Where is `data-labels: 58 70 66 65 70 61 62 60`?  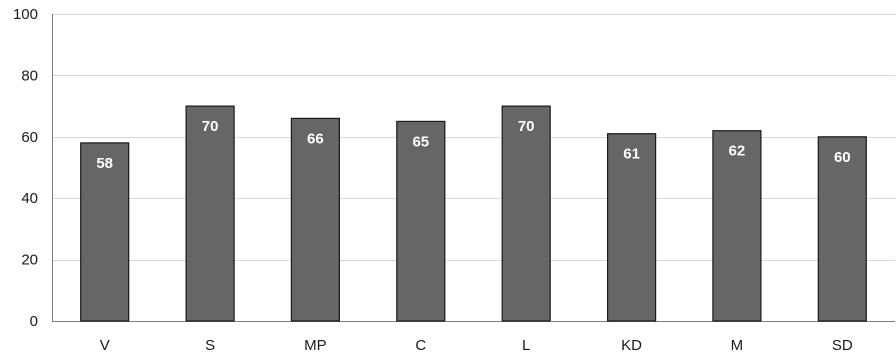
data-labels: 58 70 66 65 70 61 62 60 is located at coordinates (473, 145).